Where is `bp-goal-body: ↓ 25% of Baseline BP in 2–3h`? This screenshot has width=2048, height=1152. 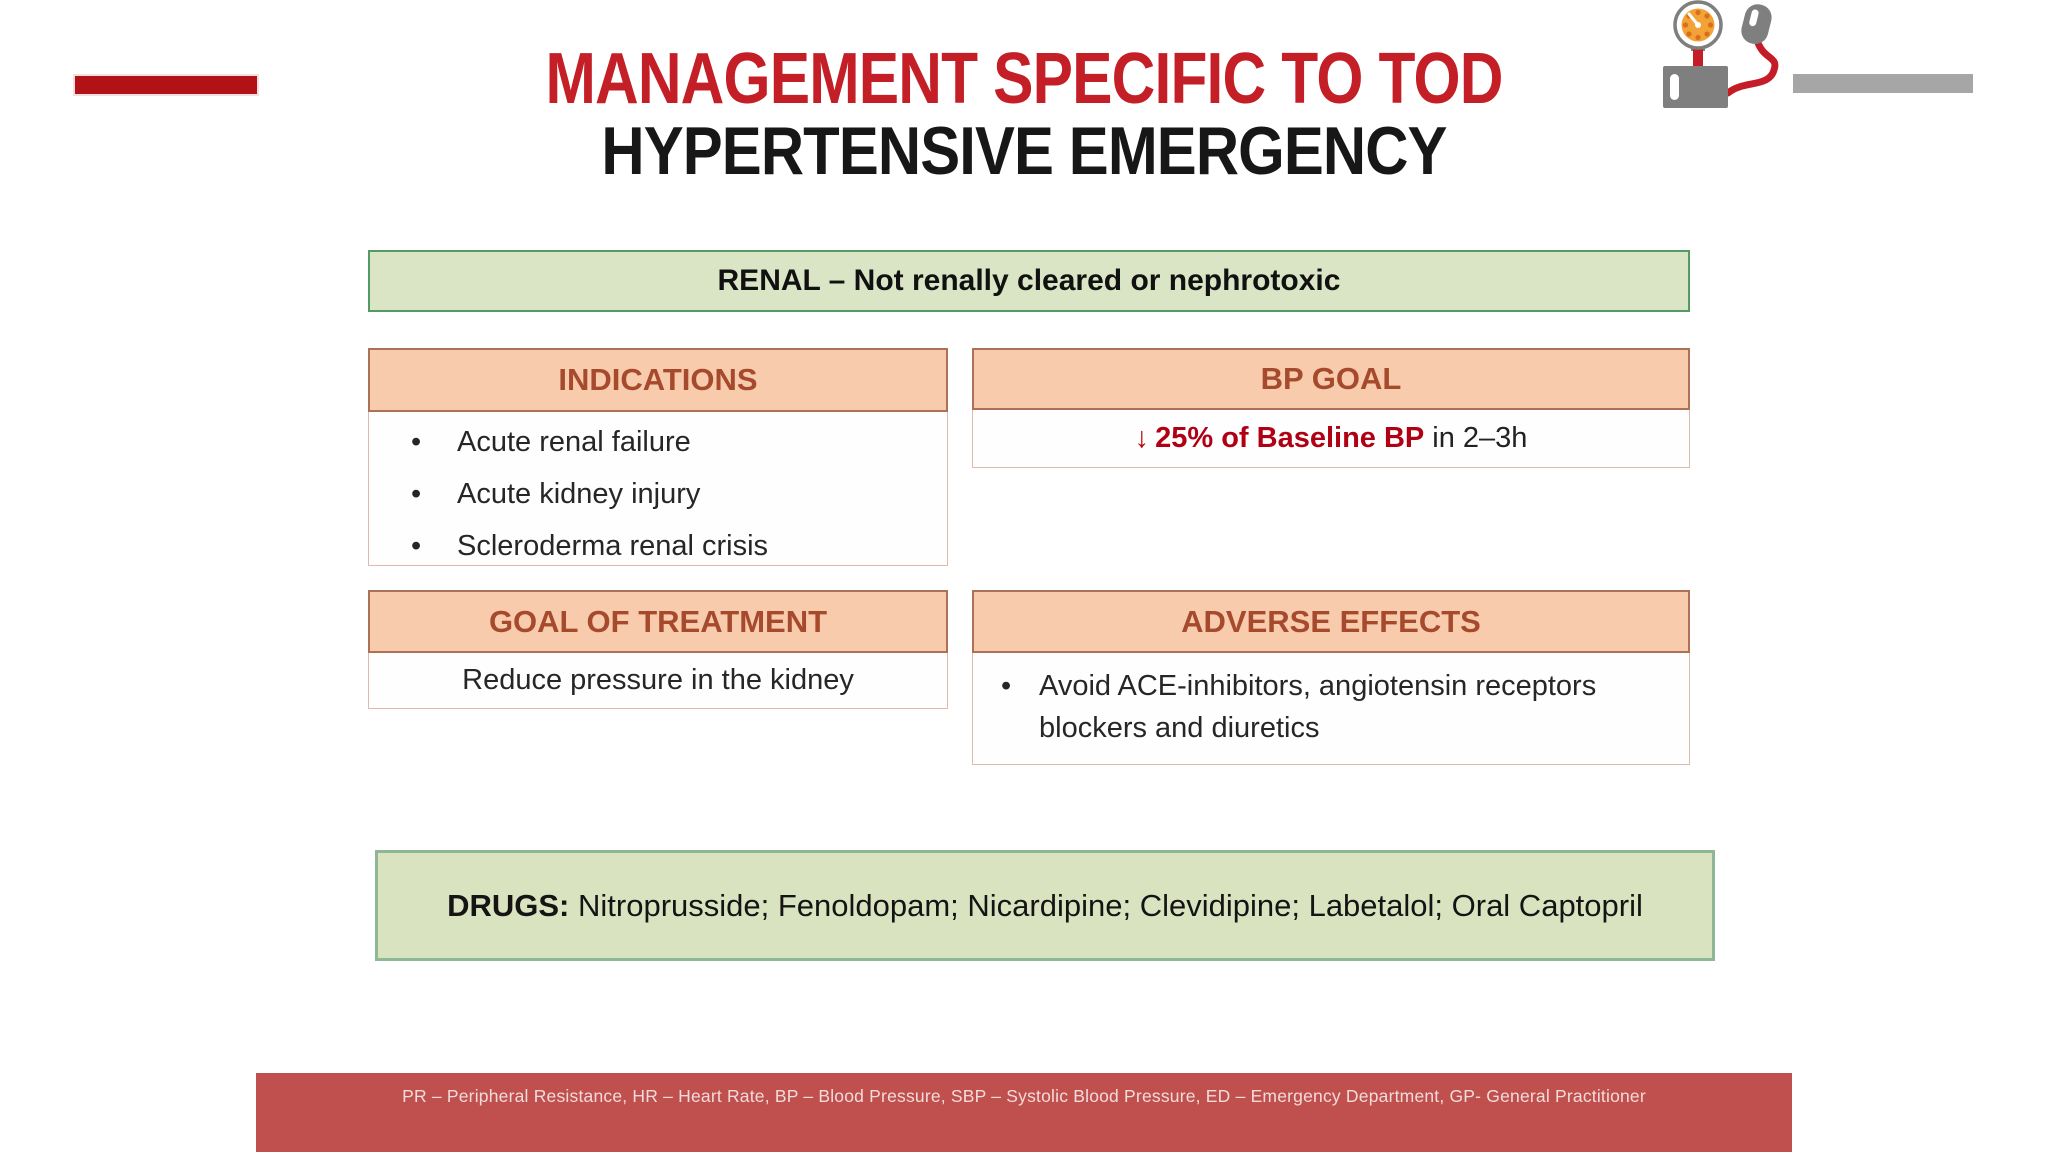
bp-goal-body: ↓ 25% of Baseline BP in 2–3h is located at coordinates (1331, 439).